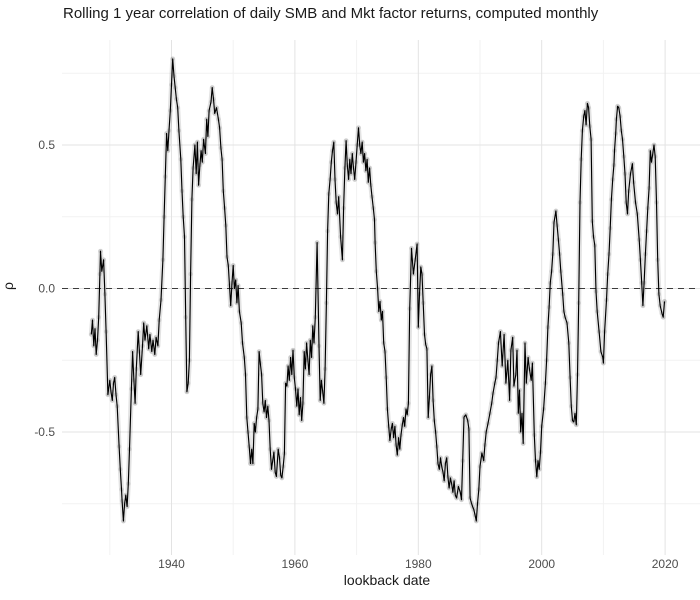 Image resolution: width=700 pixels, height=600 pixels. Describe the element at coordinates (46, 289) in the screenshot. I see `y-tick-label: 0.0` at that location.